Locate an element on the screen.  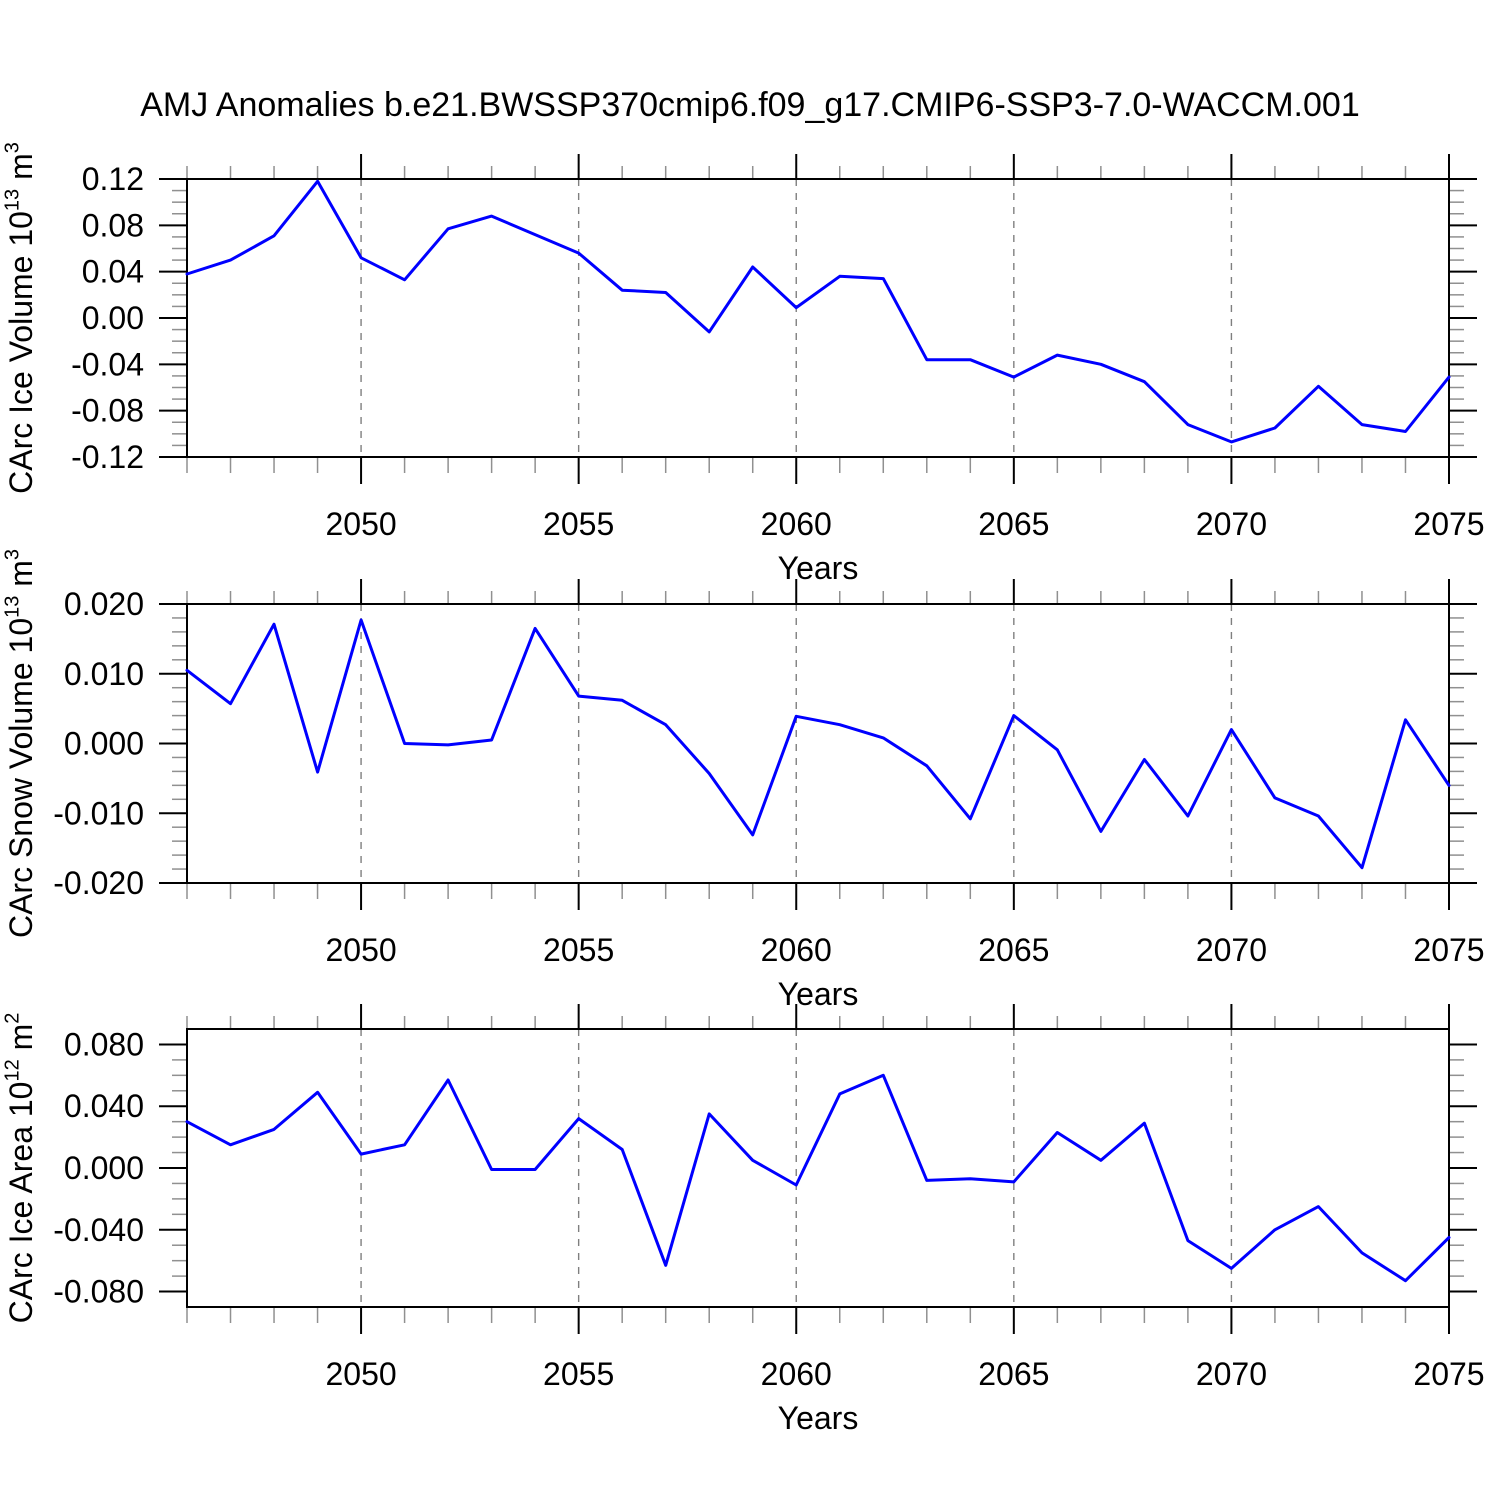
y-tick-label: 0.040 is located at coordinates (104, 1106).